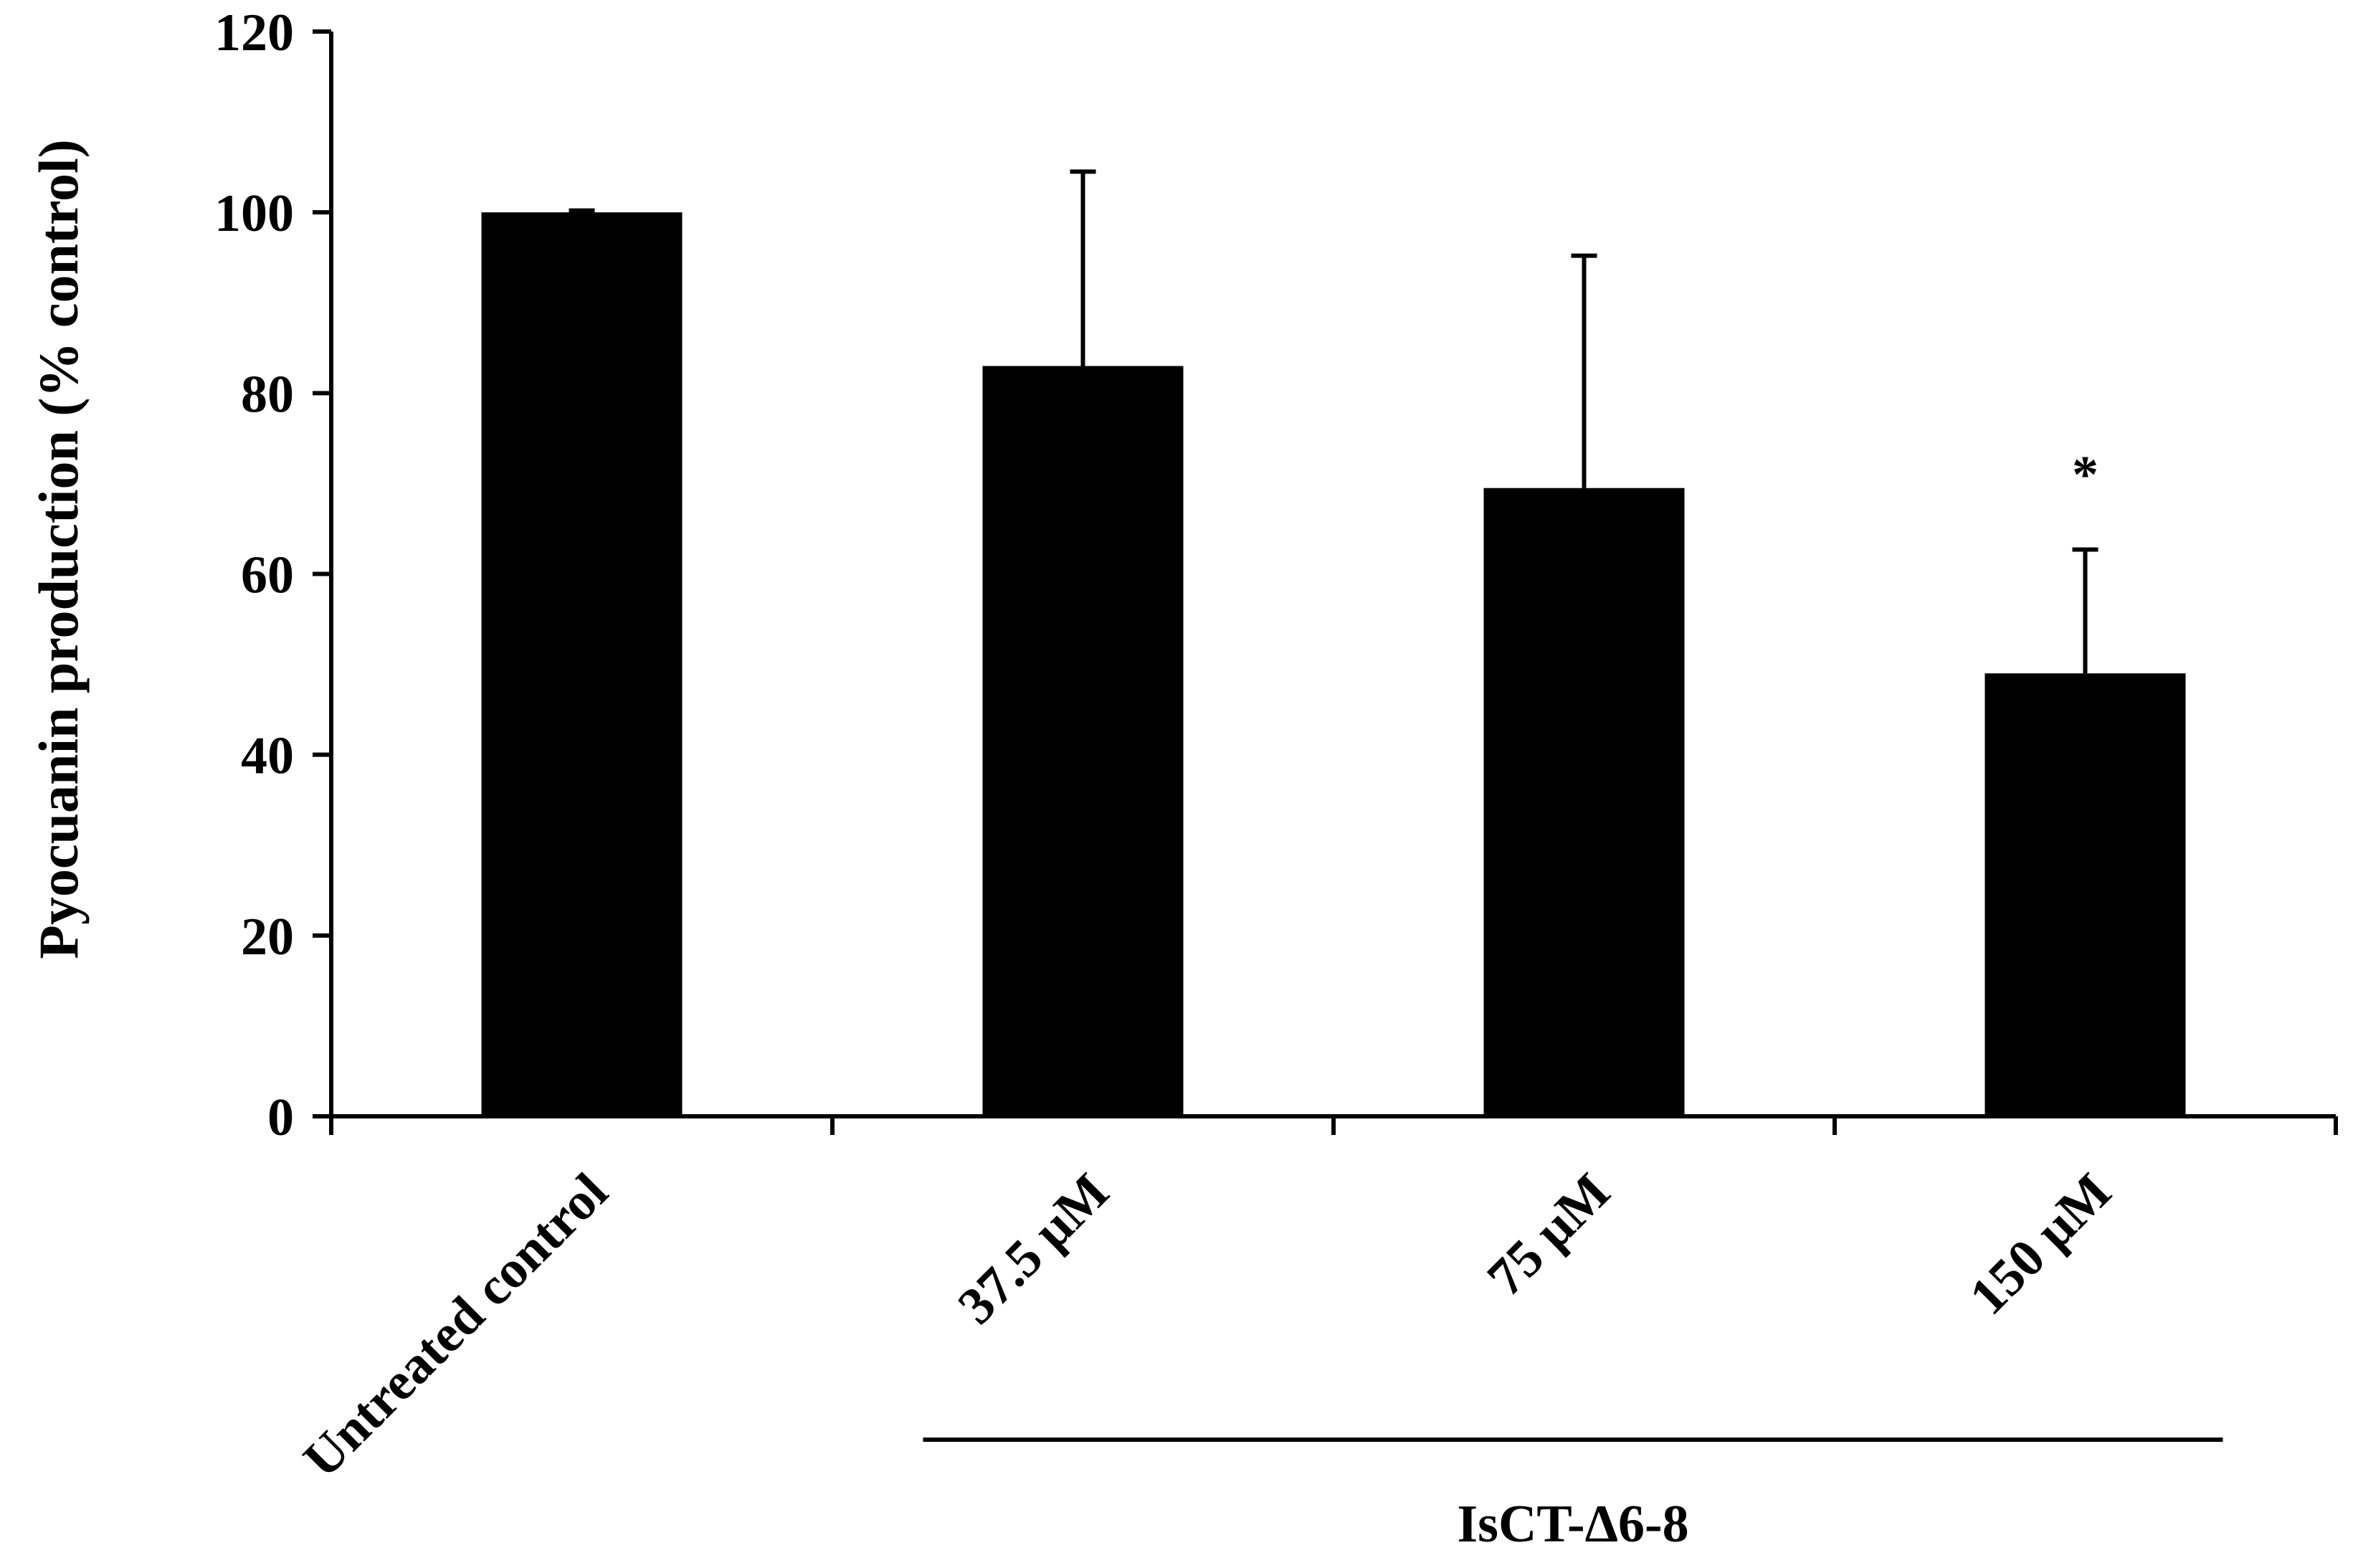  I want to click on x-tick-label: 75 μM, so click(1548, 1234).